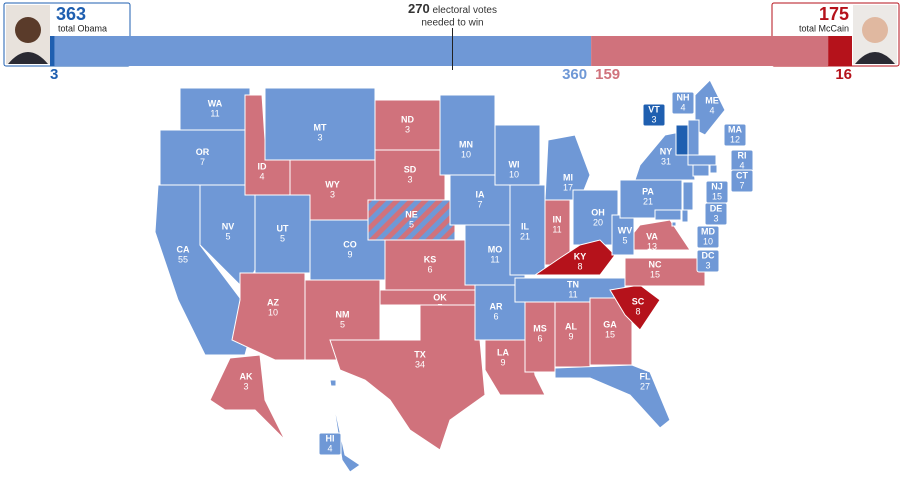  What do you see at coordinates (183, 259) in the screenshot?
I see `state-votes: 55` at bounding box center [183, 259].